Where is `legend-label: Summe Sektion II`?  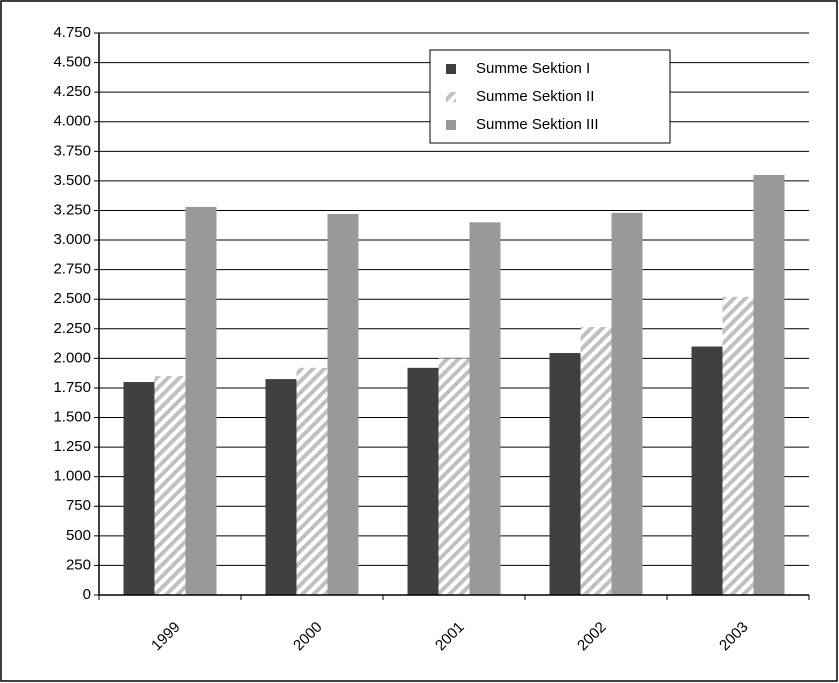 legend-label: Summe Sektion II is located at coordinates (535, 96).